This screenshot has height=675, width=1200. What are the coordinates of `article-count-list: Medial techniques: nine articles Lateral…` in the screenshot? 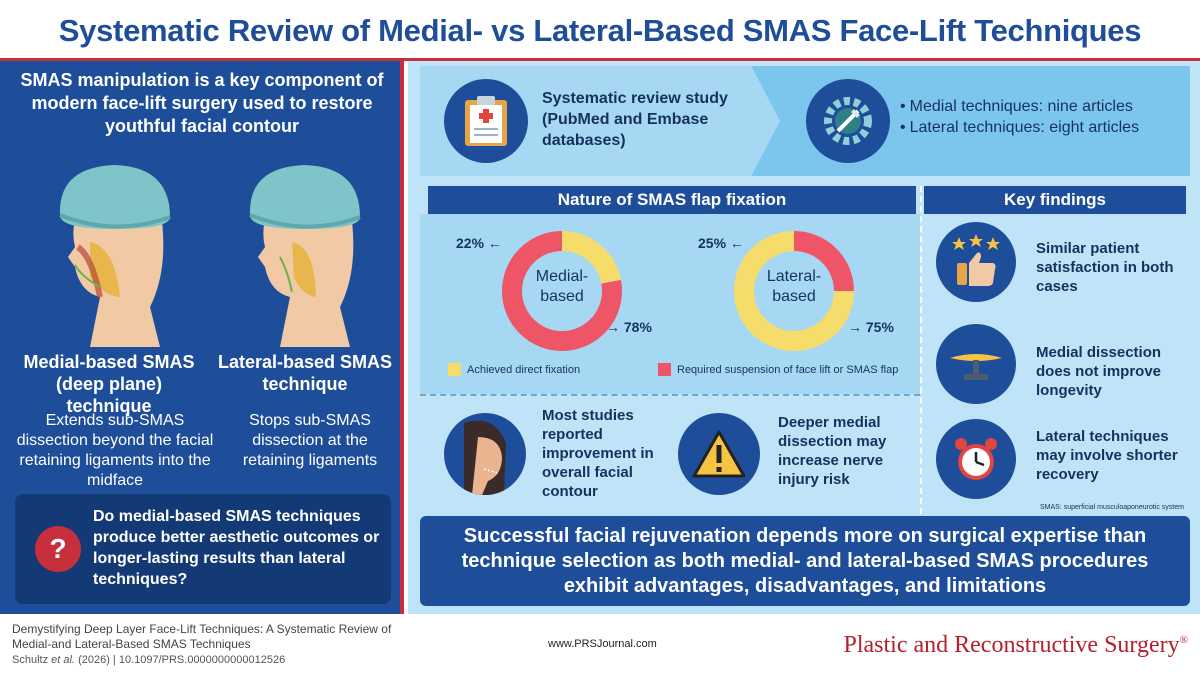 It's located at (1019, 117).